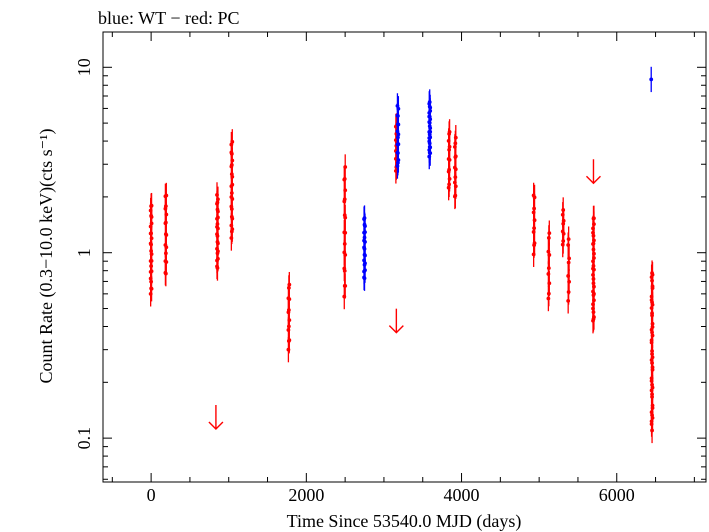  I want to click on y-tick-label: 10, so click(84, 67).